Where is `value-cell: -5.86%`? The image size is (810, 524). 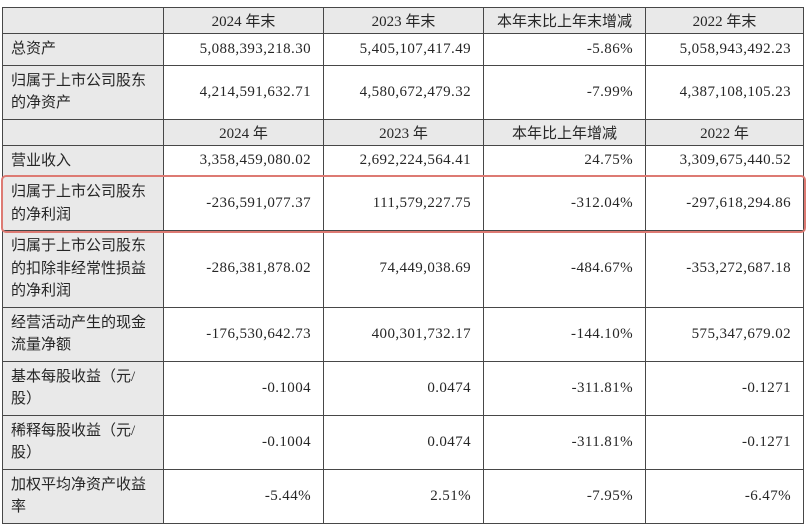 value-cell: -5.86% is located at coordinates (564, 49).